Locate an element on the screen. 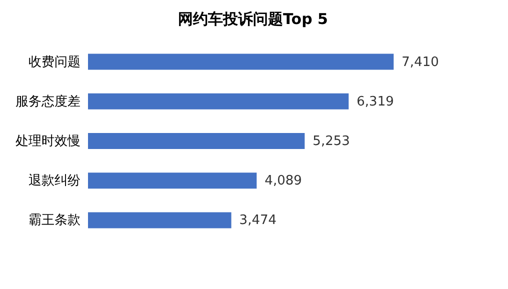 Image resolution: width=508 pixels, height=289 pixels. data-label: 6,319 is located at coordinates (375, 102).